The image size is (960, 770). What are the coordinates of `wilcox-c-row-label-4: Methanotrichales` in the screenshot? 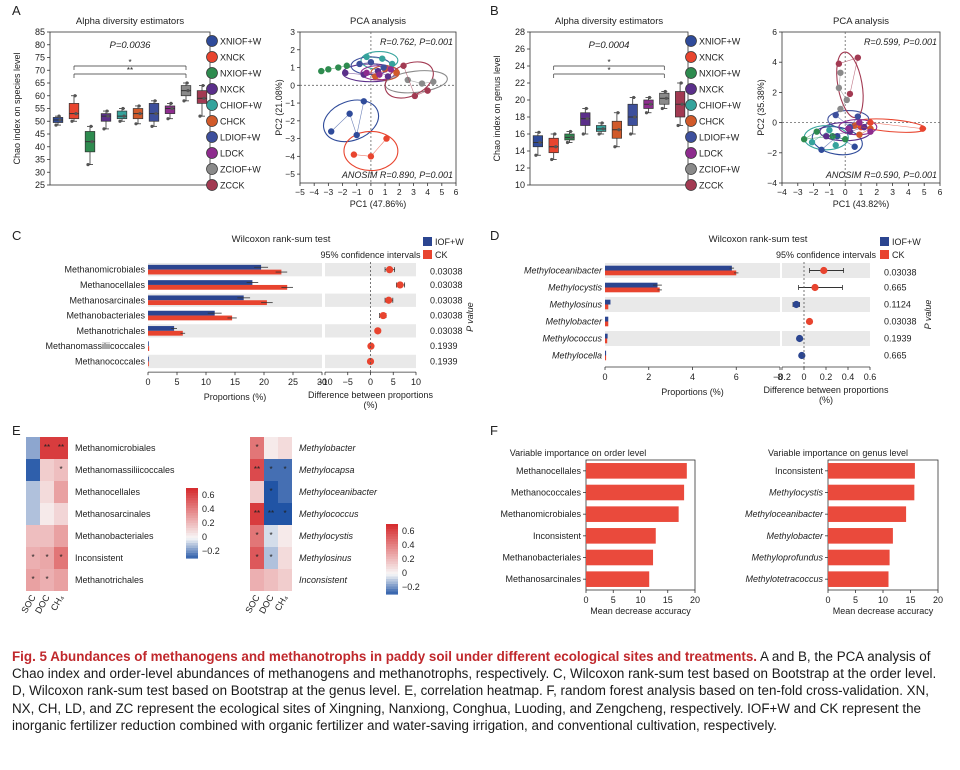 It's located at (110, 331).